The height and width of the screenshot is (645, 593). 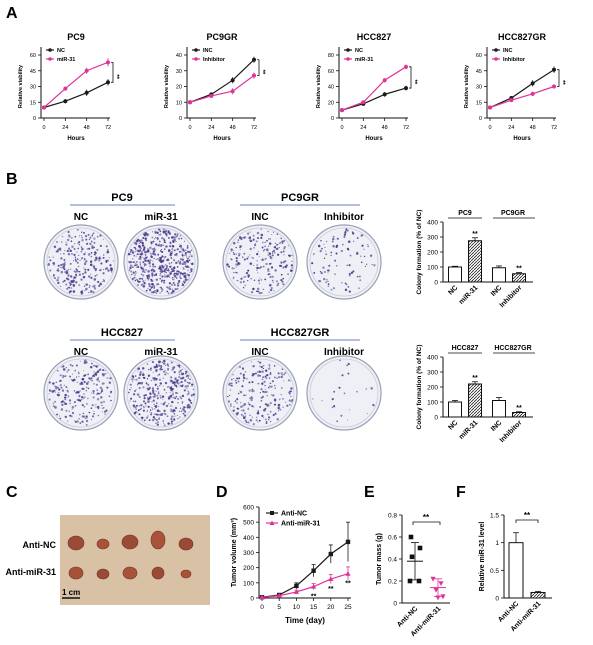 What do you see at coordinates (479, 88) in the screenshot?
I see `y-tick-label: 30` at bounding box center [479, 88].